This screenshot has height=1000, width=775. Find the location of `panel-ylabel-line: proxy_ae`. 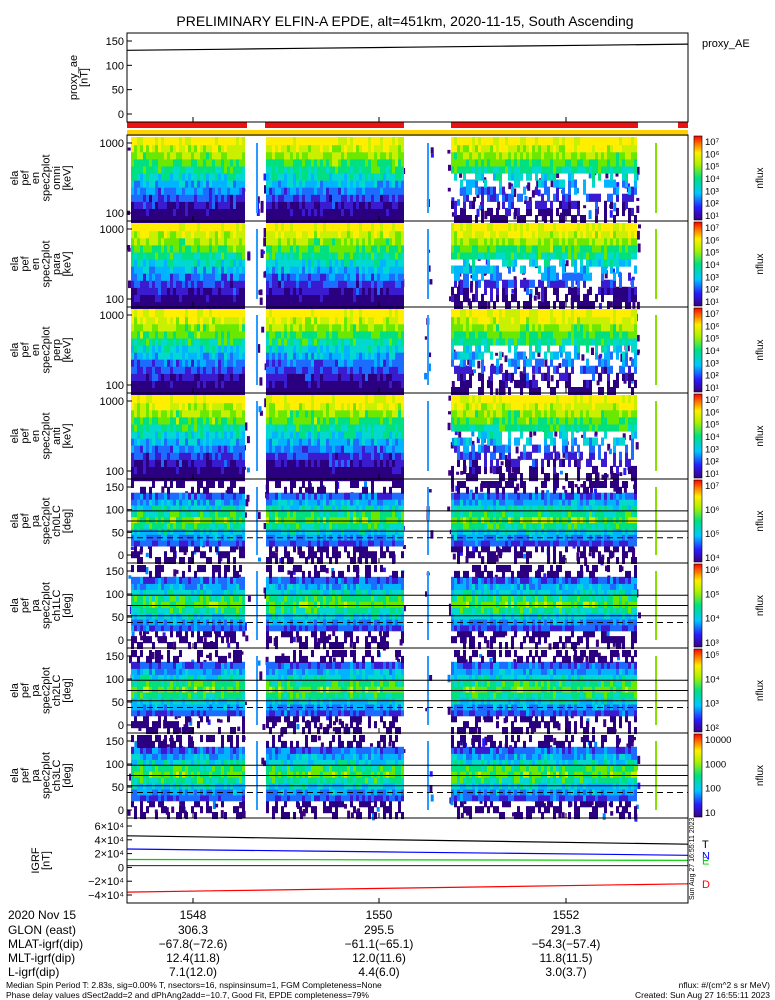

panel-ylabel-line: proxy_ae is located at coordinates (74, 77).